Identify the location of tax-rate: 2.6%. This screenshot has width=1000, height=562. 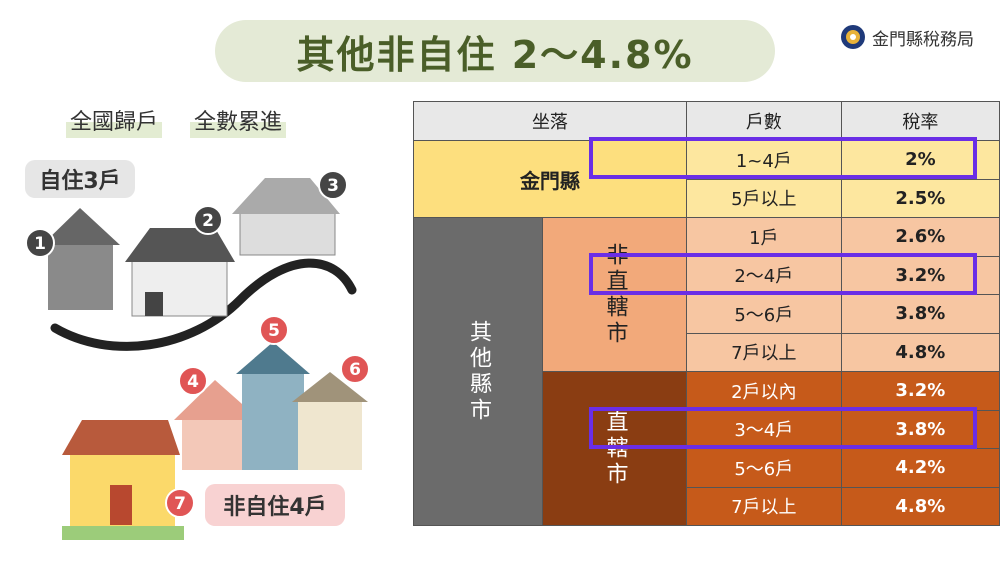
(920, 237).